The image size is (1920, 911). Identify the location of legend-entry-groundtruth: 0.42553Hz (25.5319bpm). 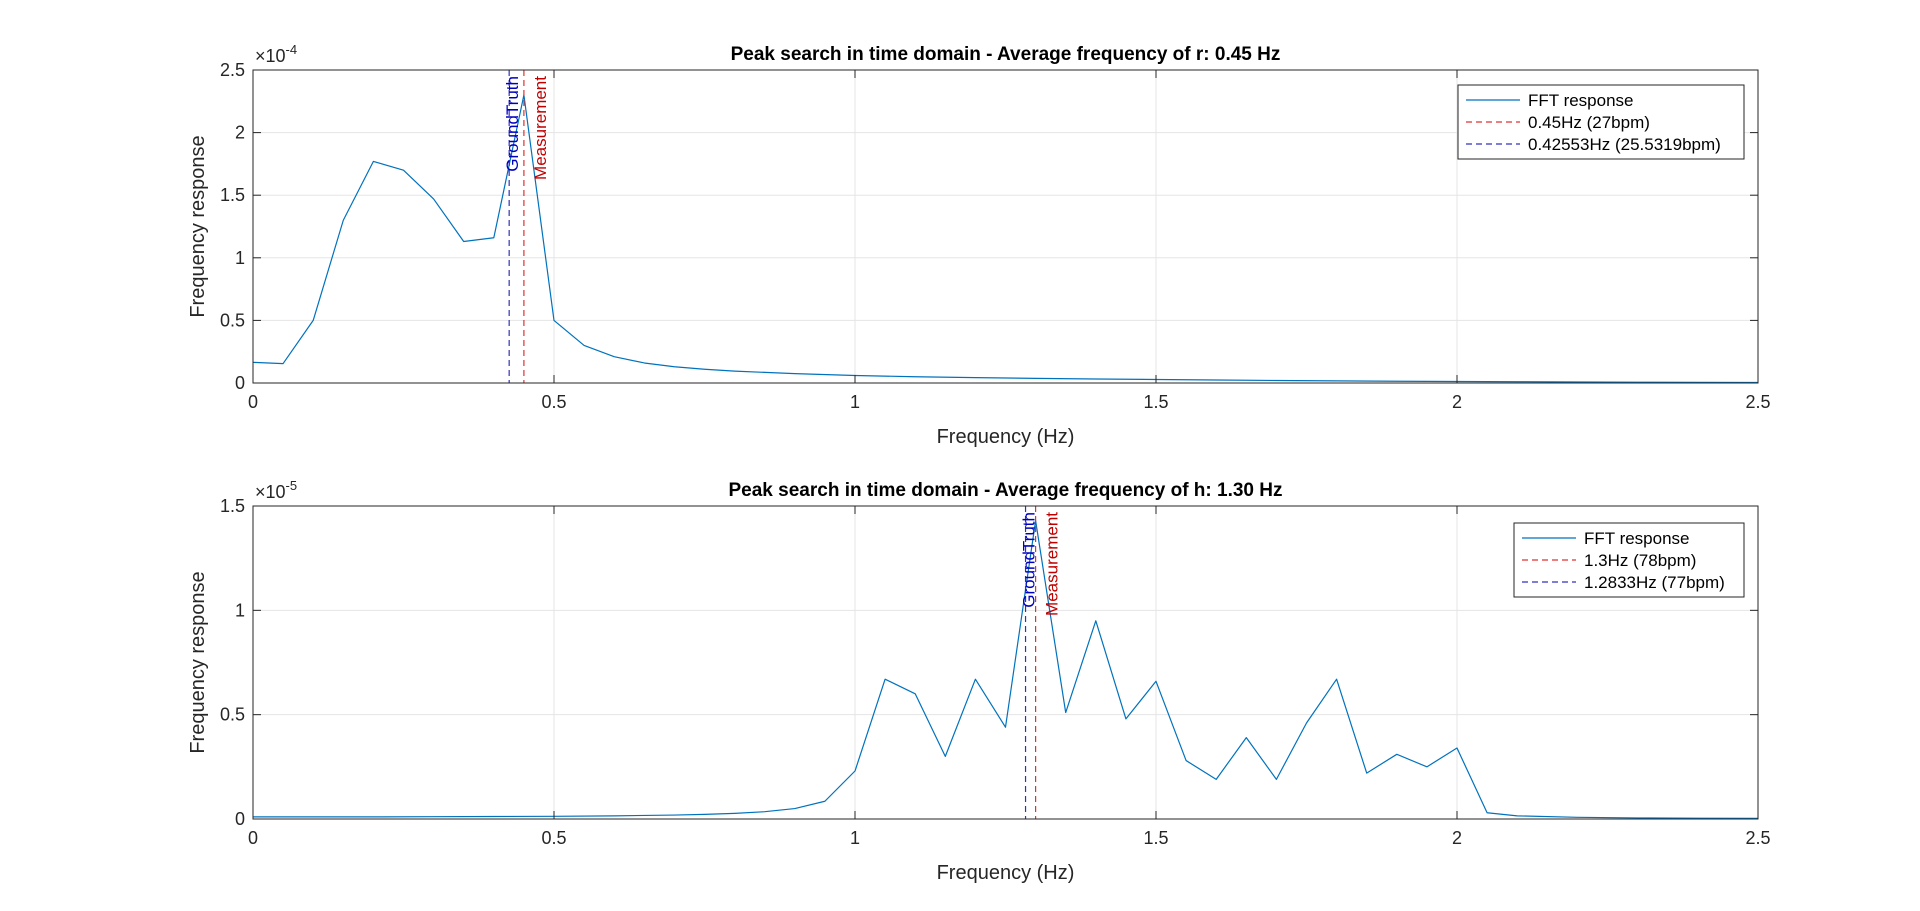
(1624, 144).